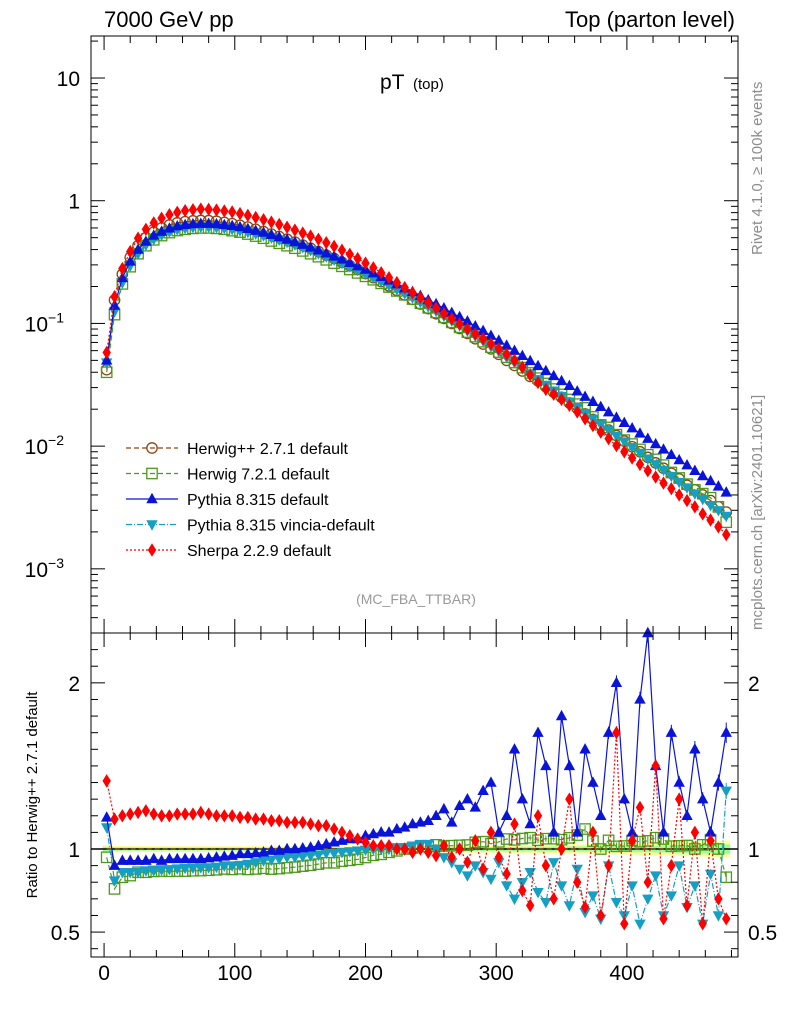  What do you see at coordinates (281, 526) in the screenshot?
I see `legend-label-vincia: Pythia 8.315 vincia-default` at bounding box center [281, 526].